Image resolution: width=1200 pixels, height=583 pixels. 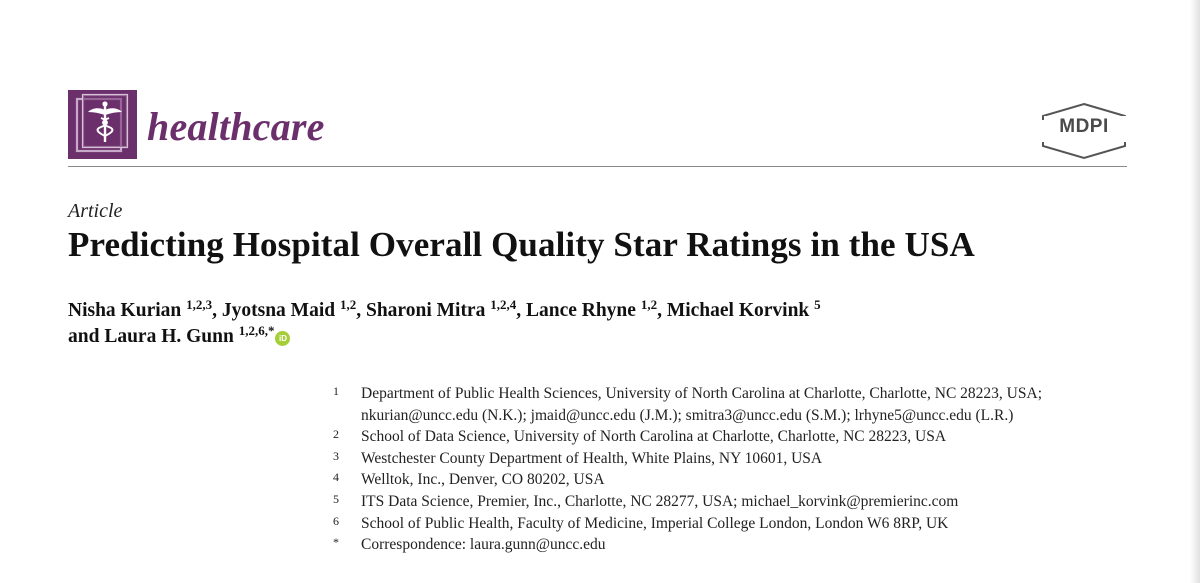 I want to click on affiliation-number: 4, so click(x=336, y=477).